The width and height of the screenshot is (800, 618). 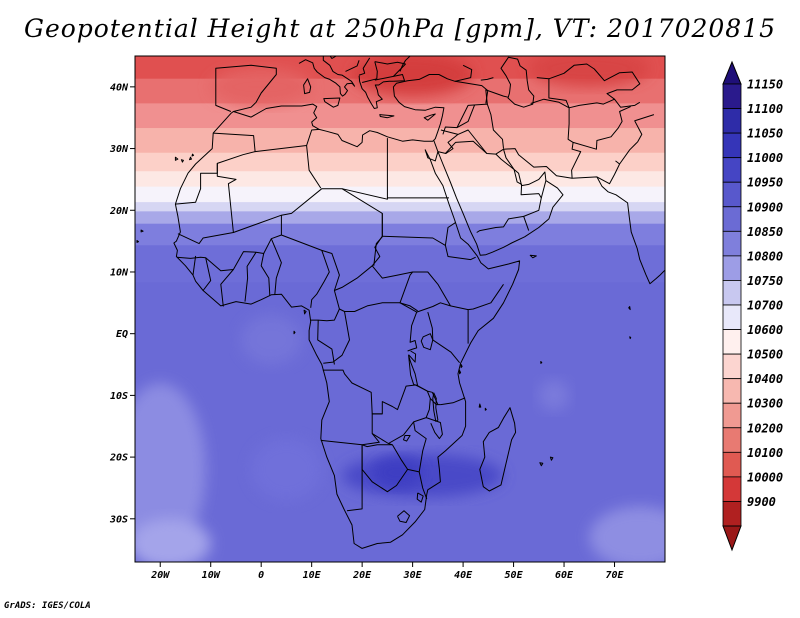 I want to click on lon-tick-label: 10E, so click(x=312, y=575).